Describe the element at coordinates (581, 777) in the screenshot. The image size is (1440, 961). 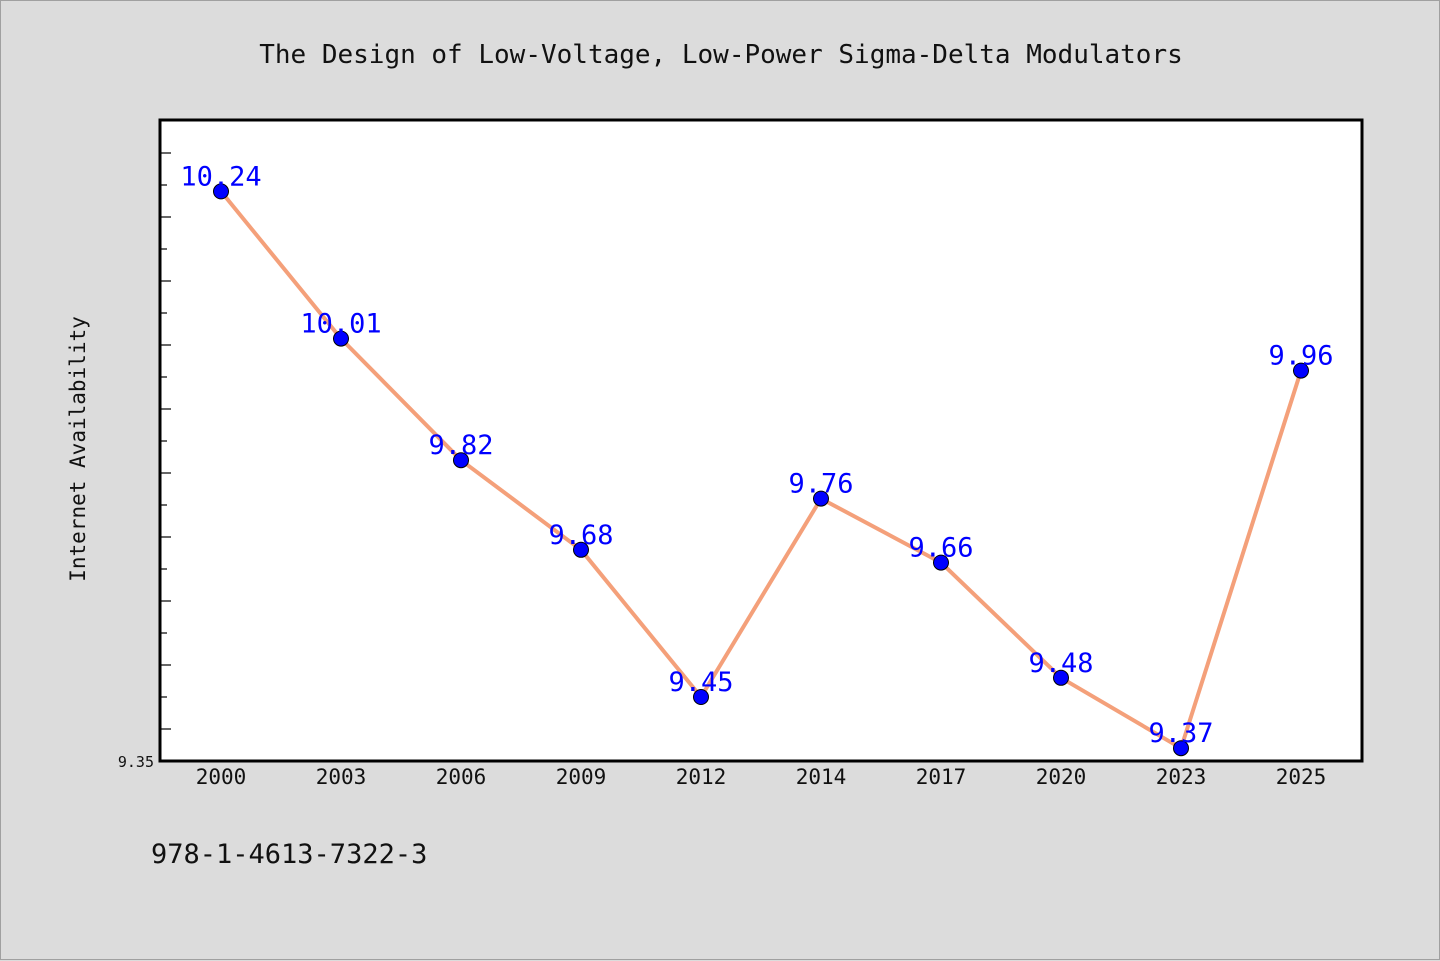
I see `x-tick-label: 2009` at that location.